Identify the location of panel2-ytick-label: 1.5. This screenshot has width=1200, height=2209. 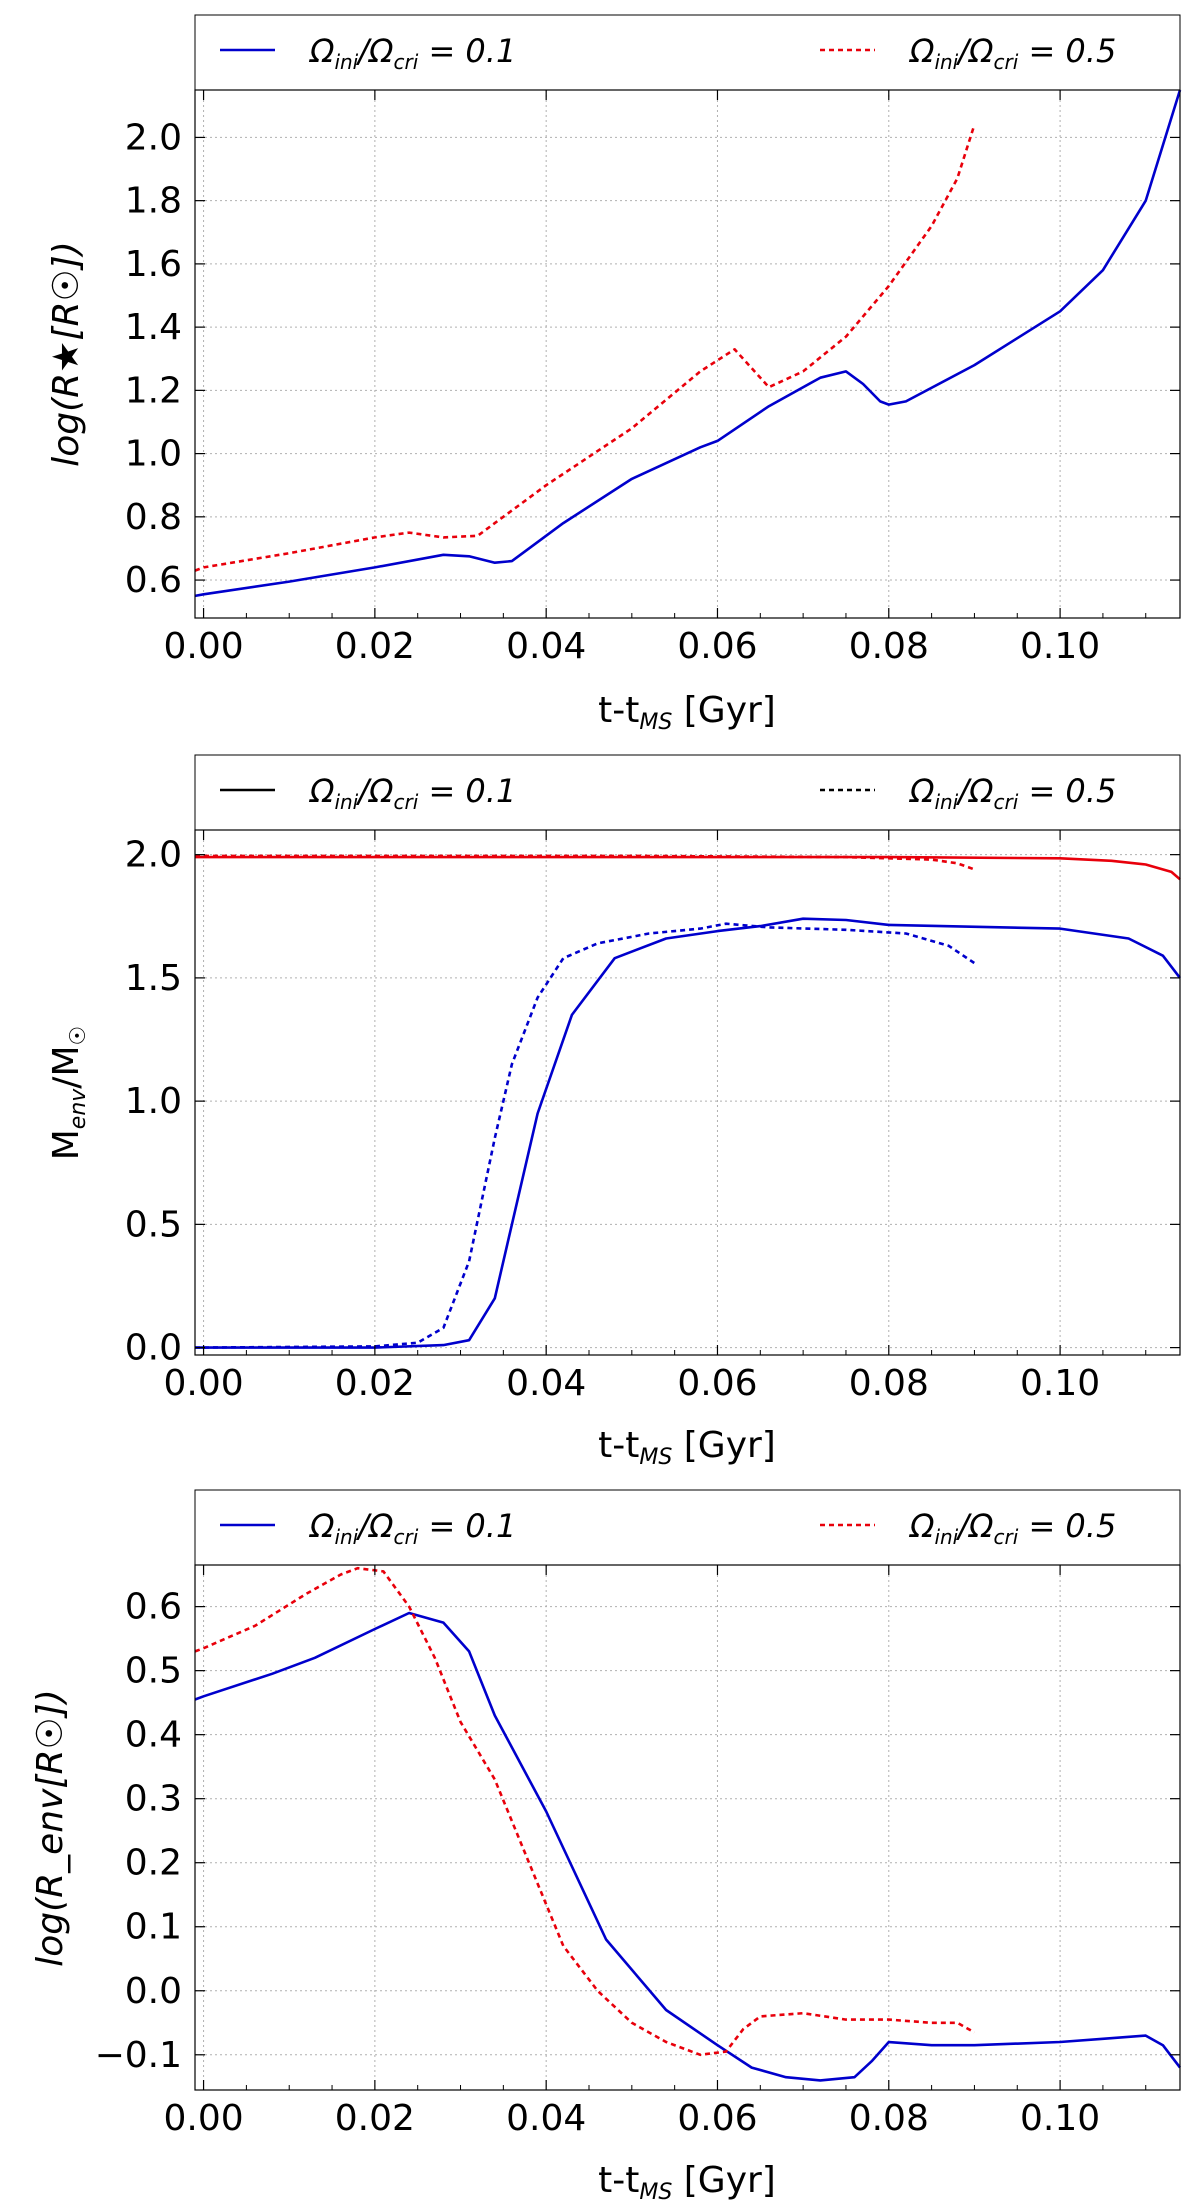
(153, 978).